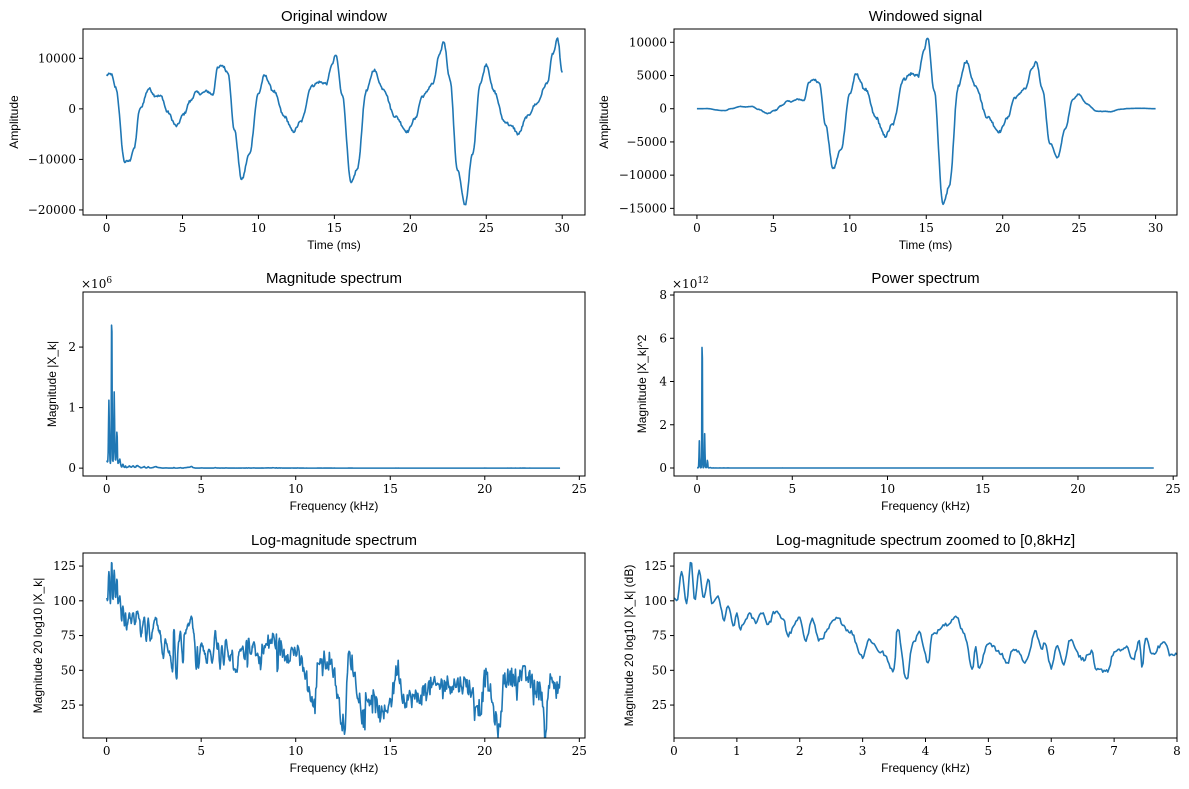 The width and height of the screenshot is (1189, 789). I want to click on subplot-title: Windowed signal, so click(925, 16).